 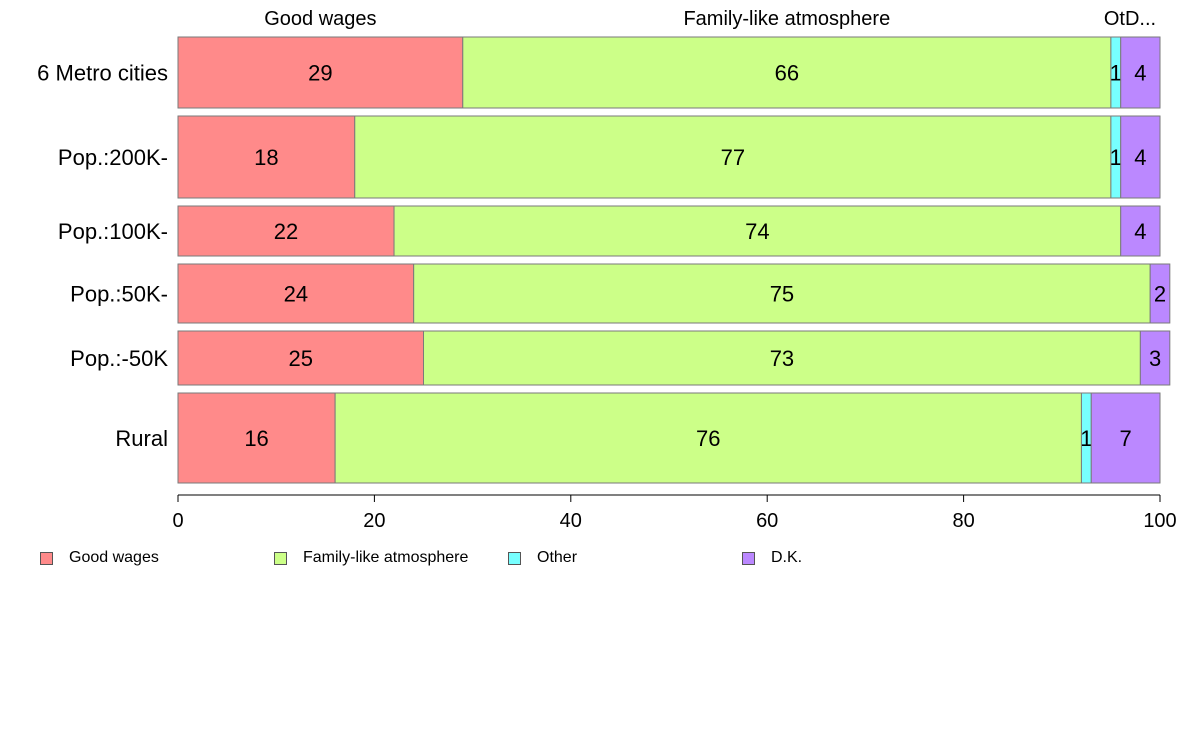 What do you see at coordinates (786, 19) in the screenshot?
I see `top-label-family-like-atmosphere: Family-like atmosphere` at bounding box center [786, 19].